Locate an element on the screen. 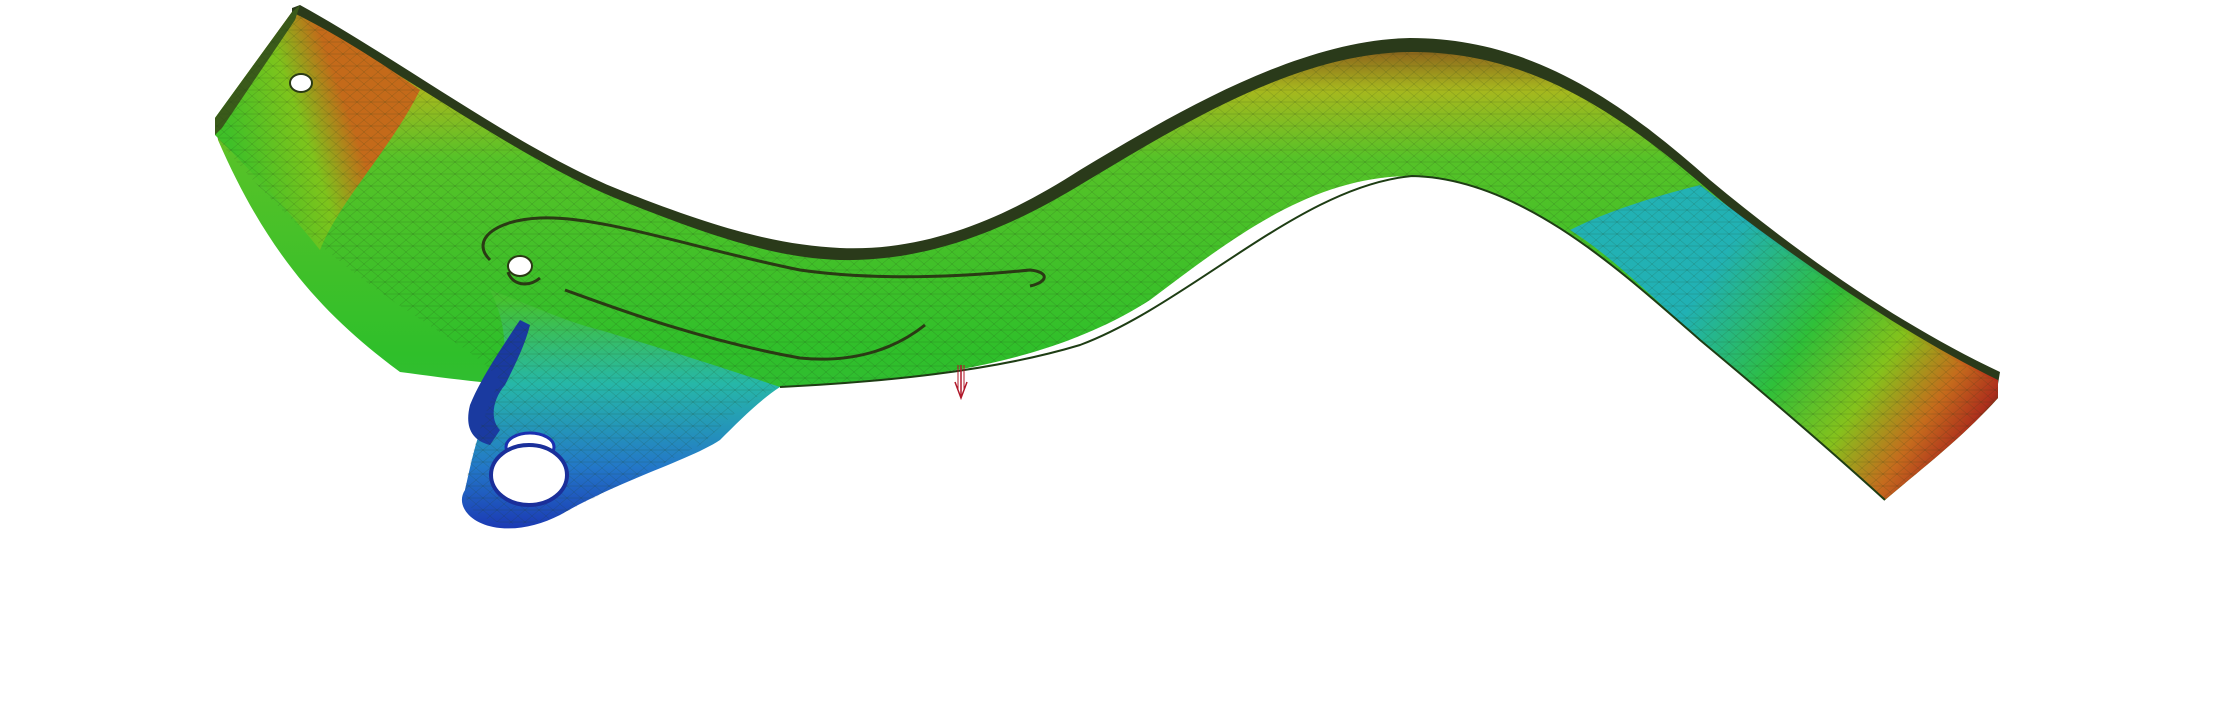 This screenshot has width=2223, height=701. stiffener-rib-inner is located at coordinates (745, 324).